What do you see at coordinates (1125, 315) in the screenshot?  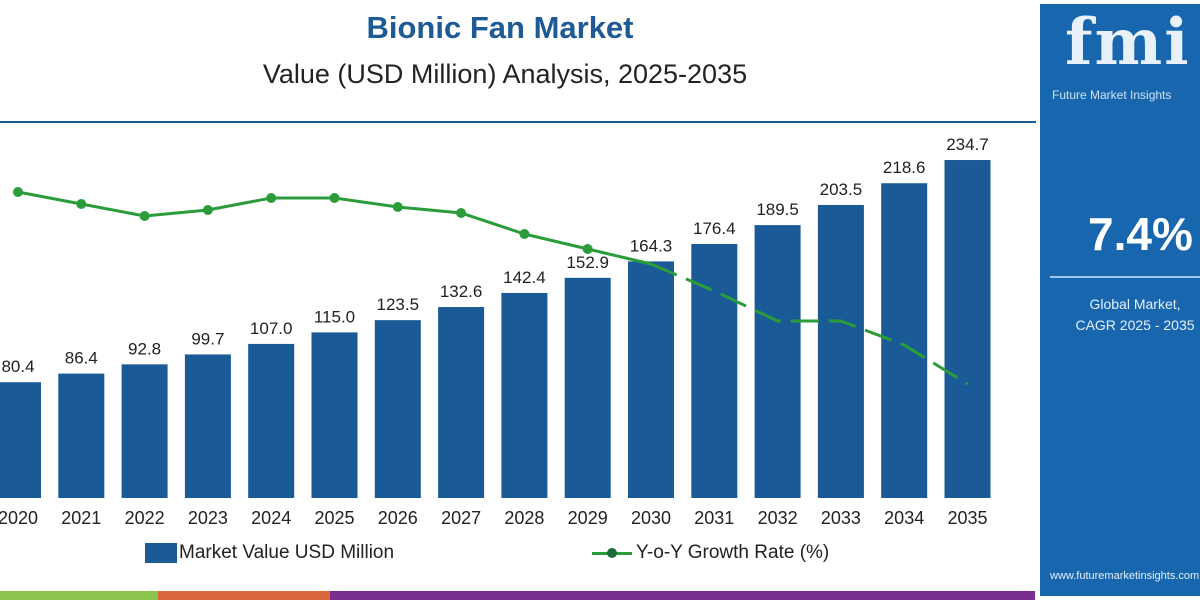 I see `cagr-description: Global Market, CAGR 2025 - 2035` at bounding box center [1125, 315].